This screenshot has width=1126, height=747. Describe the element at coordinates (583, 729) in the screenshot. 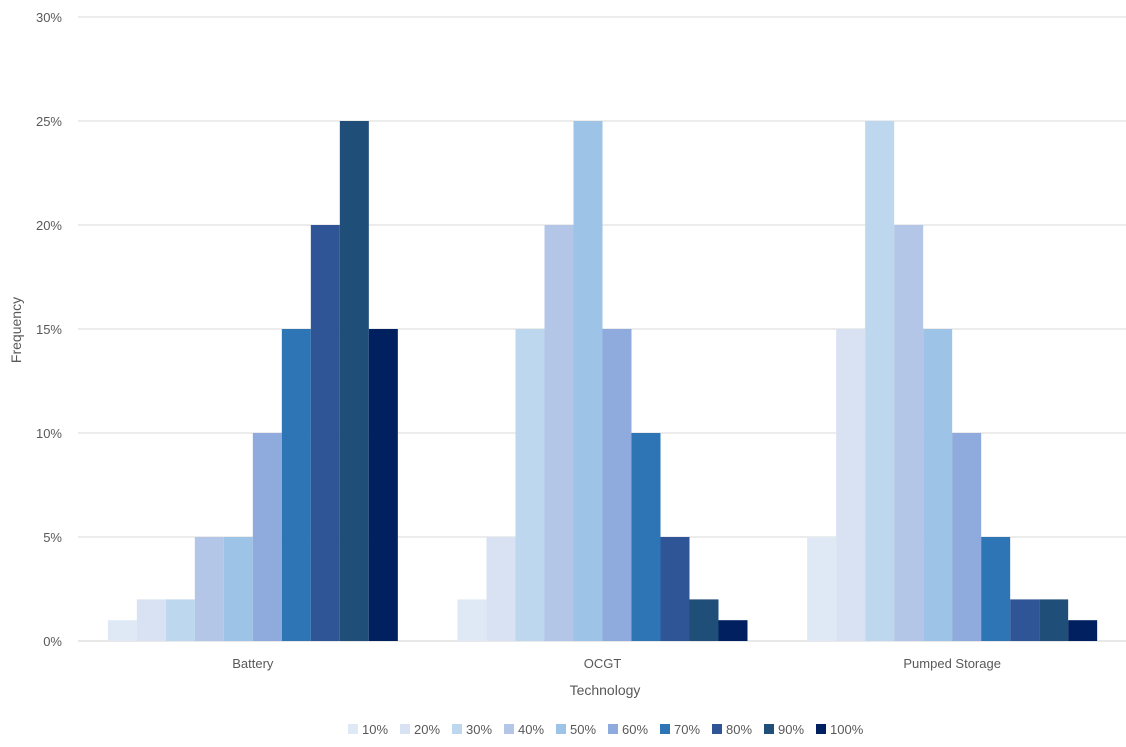

I see `legend-label: 50%` at that location.